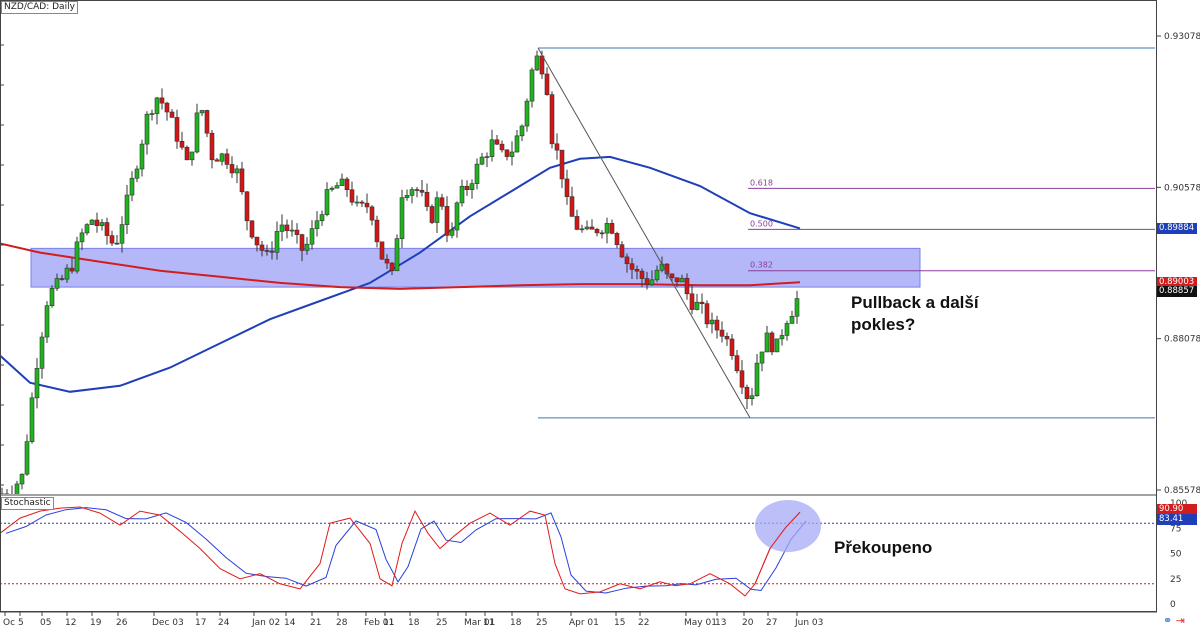  What do you see at coordinates (45, 623) in the screenshot?
I see `x-tick-label: 05` at bounding box center [45, 623].